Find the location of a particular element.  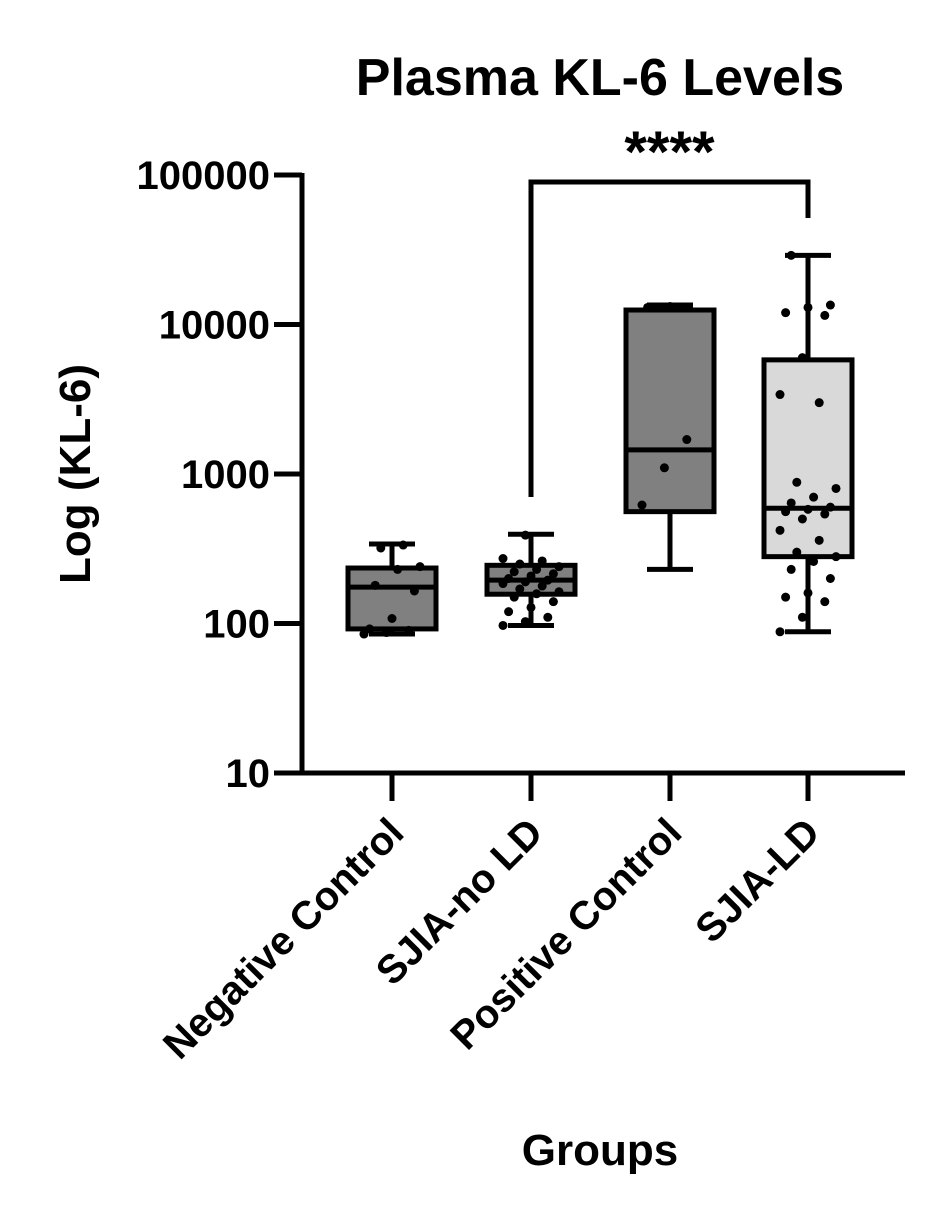

x-category-label: SJIA-LD is located at coordinates (757, 880).